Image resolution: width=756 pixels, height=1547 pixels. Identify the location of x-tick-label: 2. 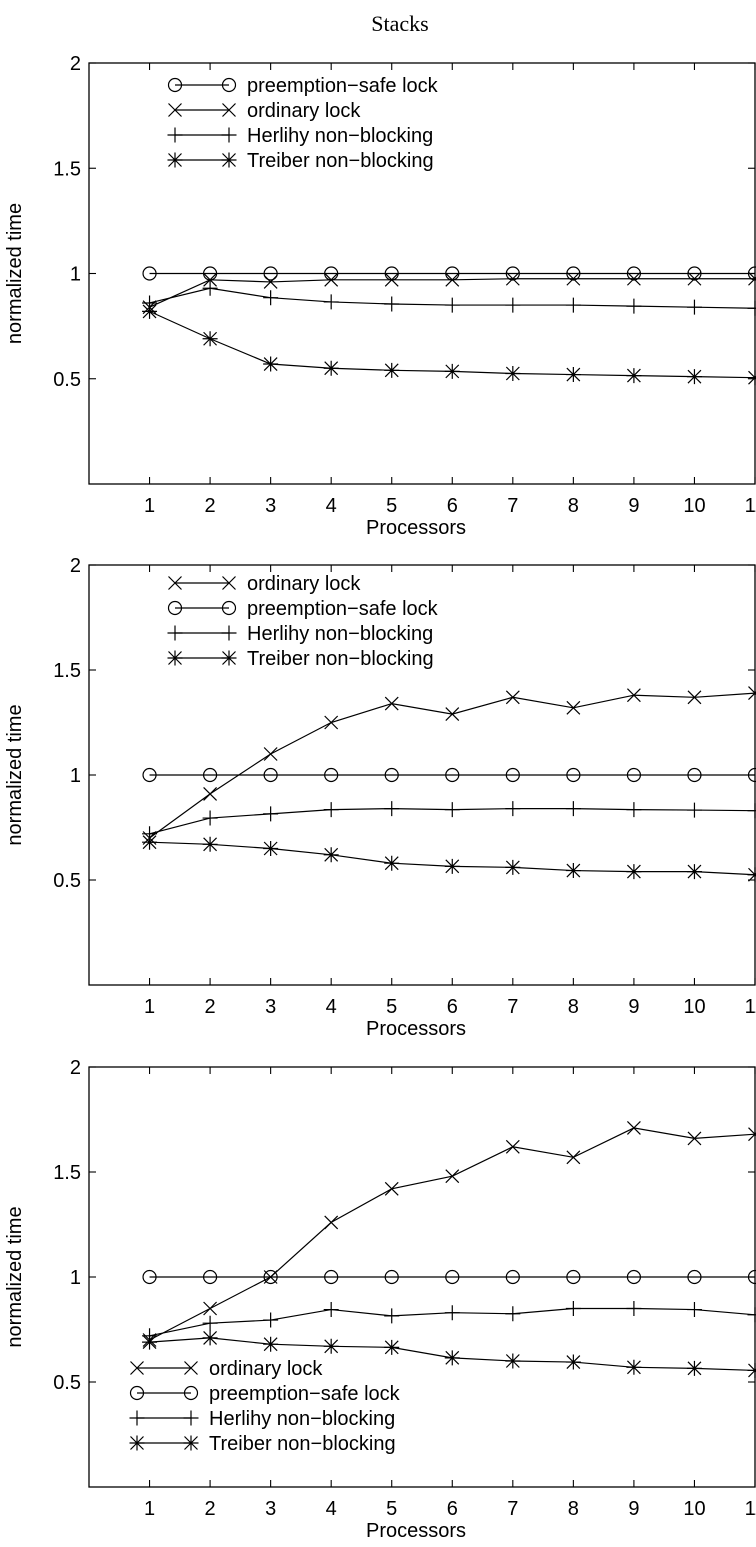
(210, 506).